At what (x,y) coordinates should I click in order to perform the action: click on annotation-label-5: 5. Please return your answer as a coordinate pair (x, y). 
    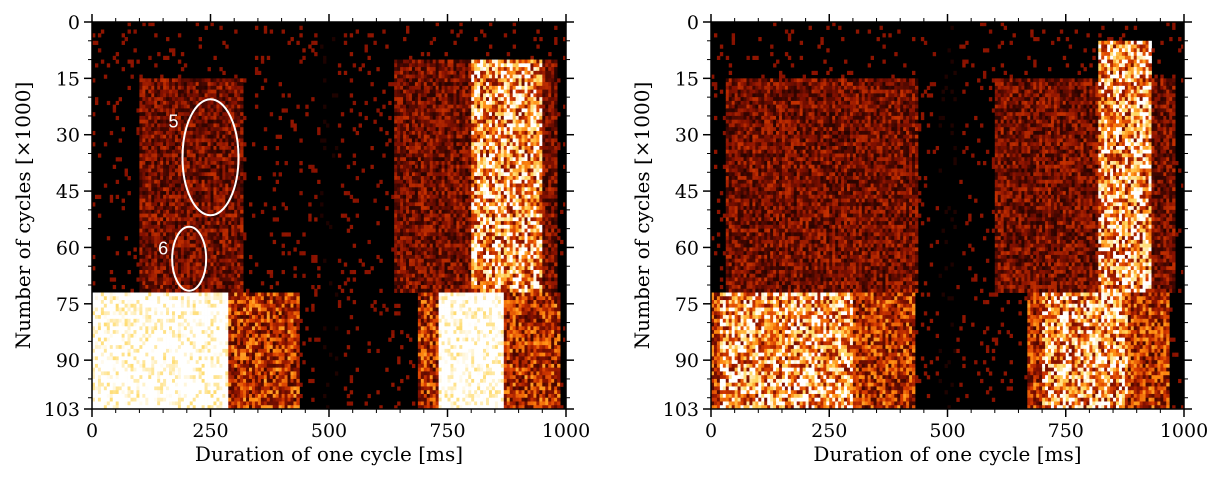
    Looking at the image, I should click on (174, 121).